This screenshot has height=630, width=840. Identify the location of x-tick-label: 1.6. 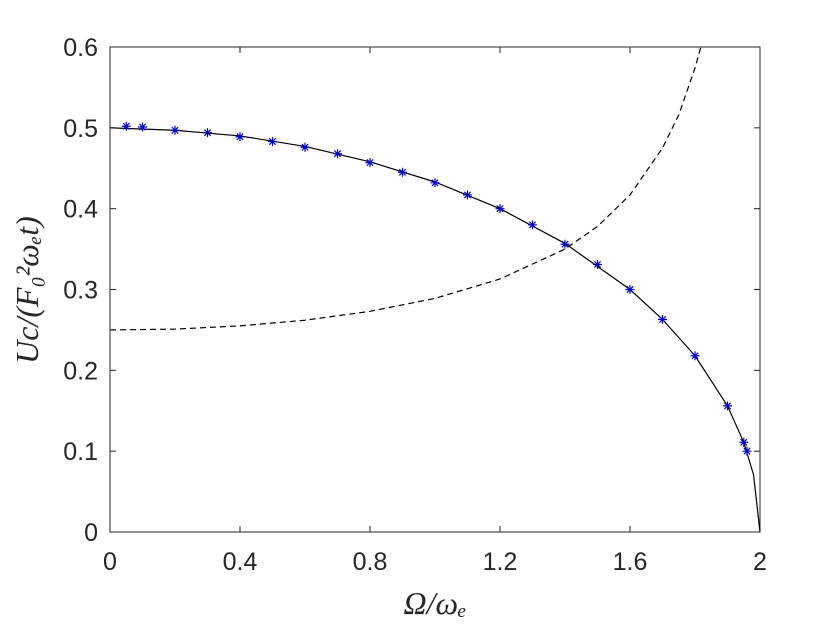
(630, 562).